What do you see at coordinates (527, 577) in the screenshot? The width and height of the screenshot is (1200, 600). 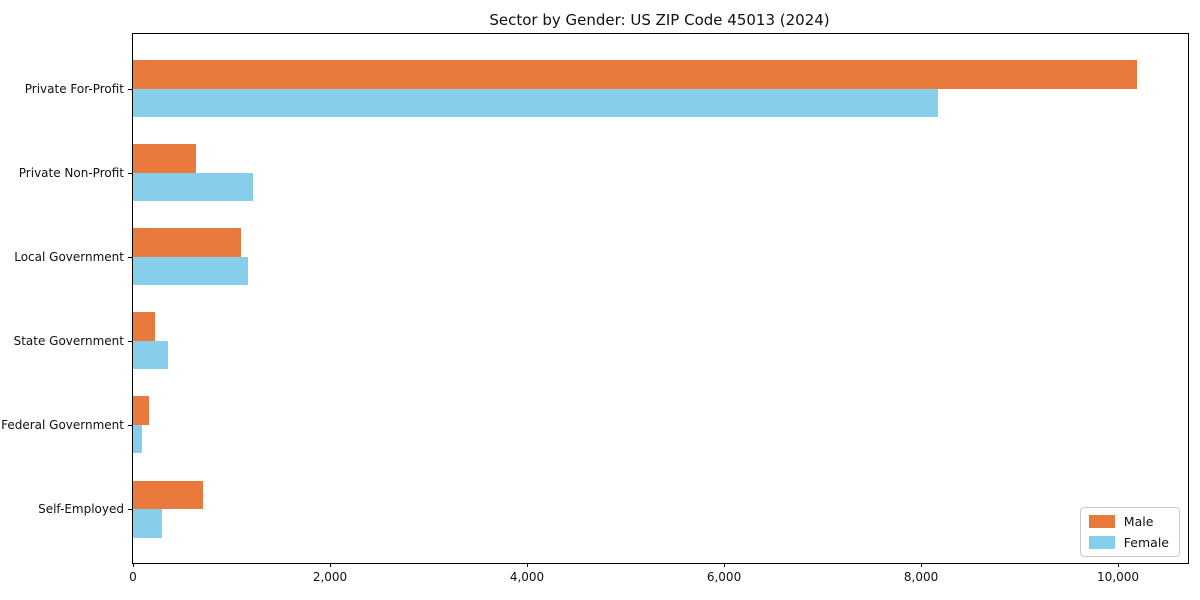 I see `x-tick-label: 4,000` at bounding box center [527, 577].